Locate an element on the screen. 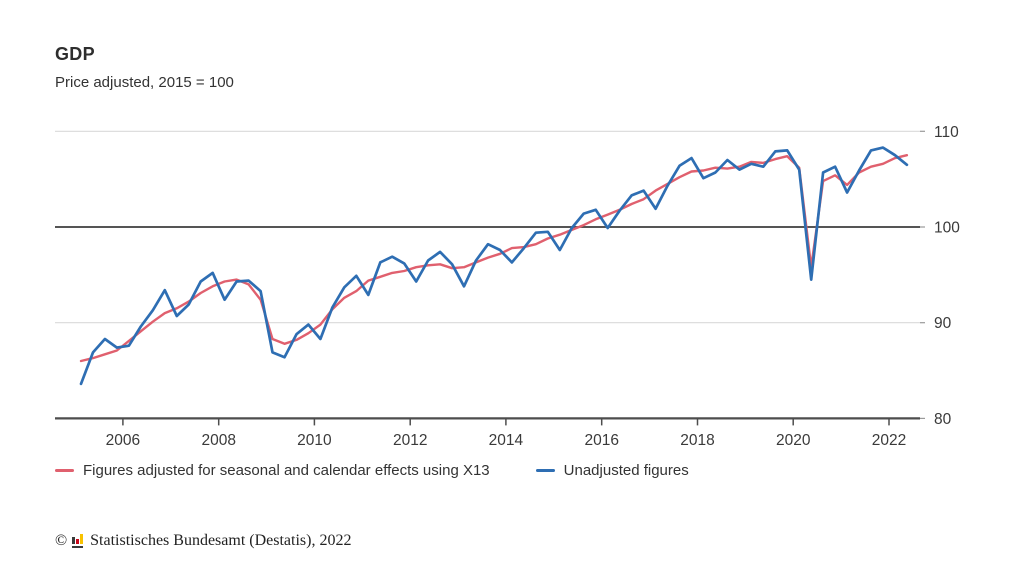  x-tick-label: 2008 is located at coordinates (218, 440).